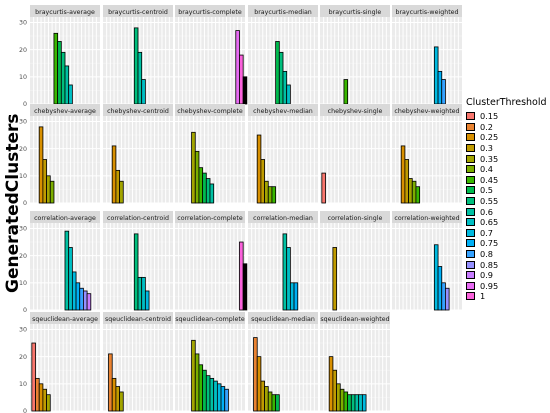 The width and height of the screenshot is (550, 413). Describe the element at coordinates (426, 218) in the screenshot. I see `panel-title: correlation-weighted` at that location.